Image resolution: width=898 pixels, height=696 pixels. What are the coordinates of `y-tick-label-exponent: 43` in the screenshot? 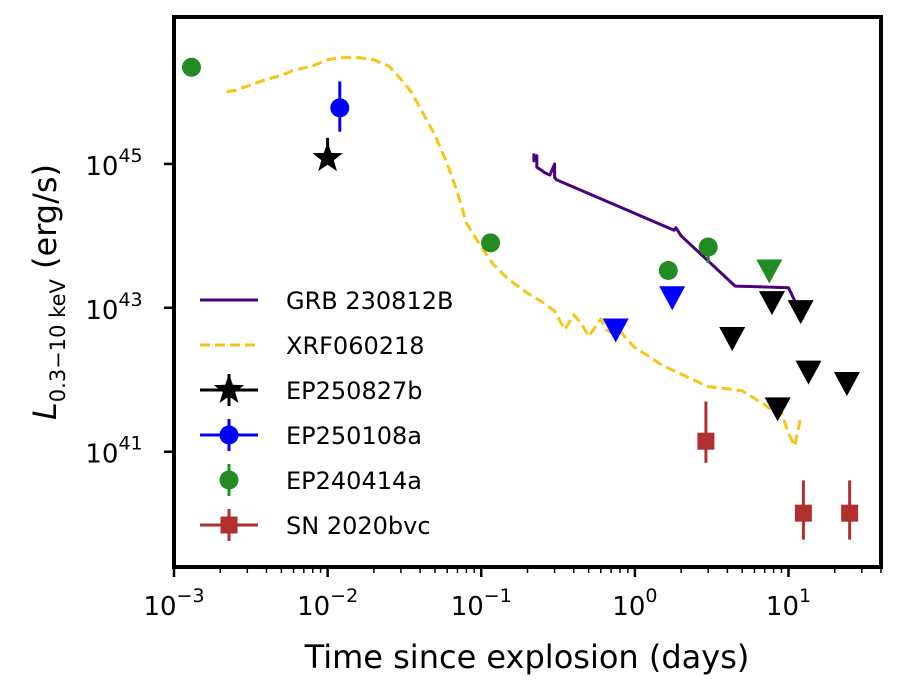 It's located at (130, 300).